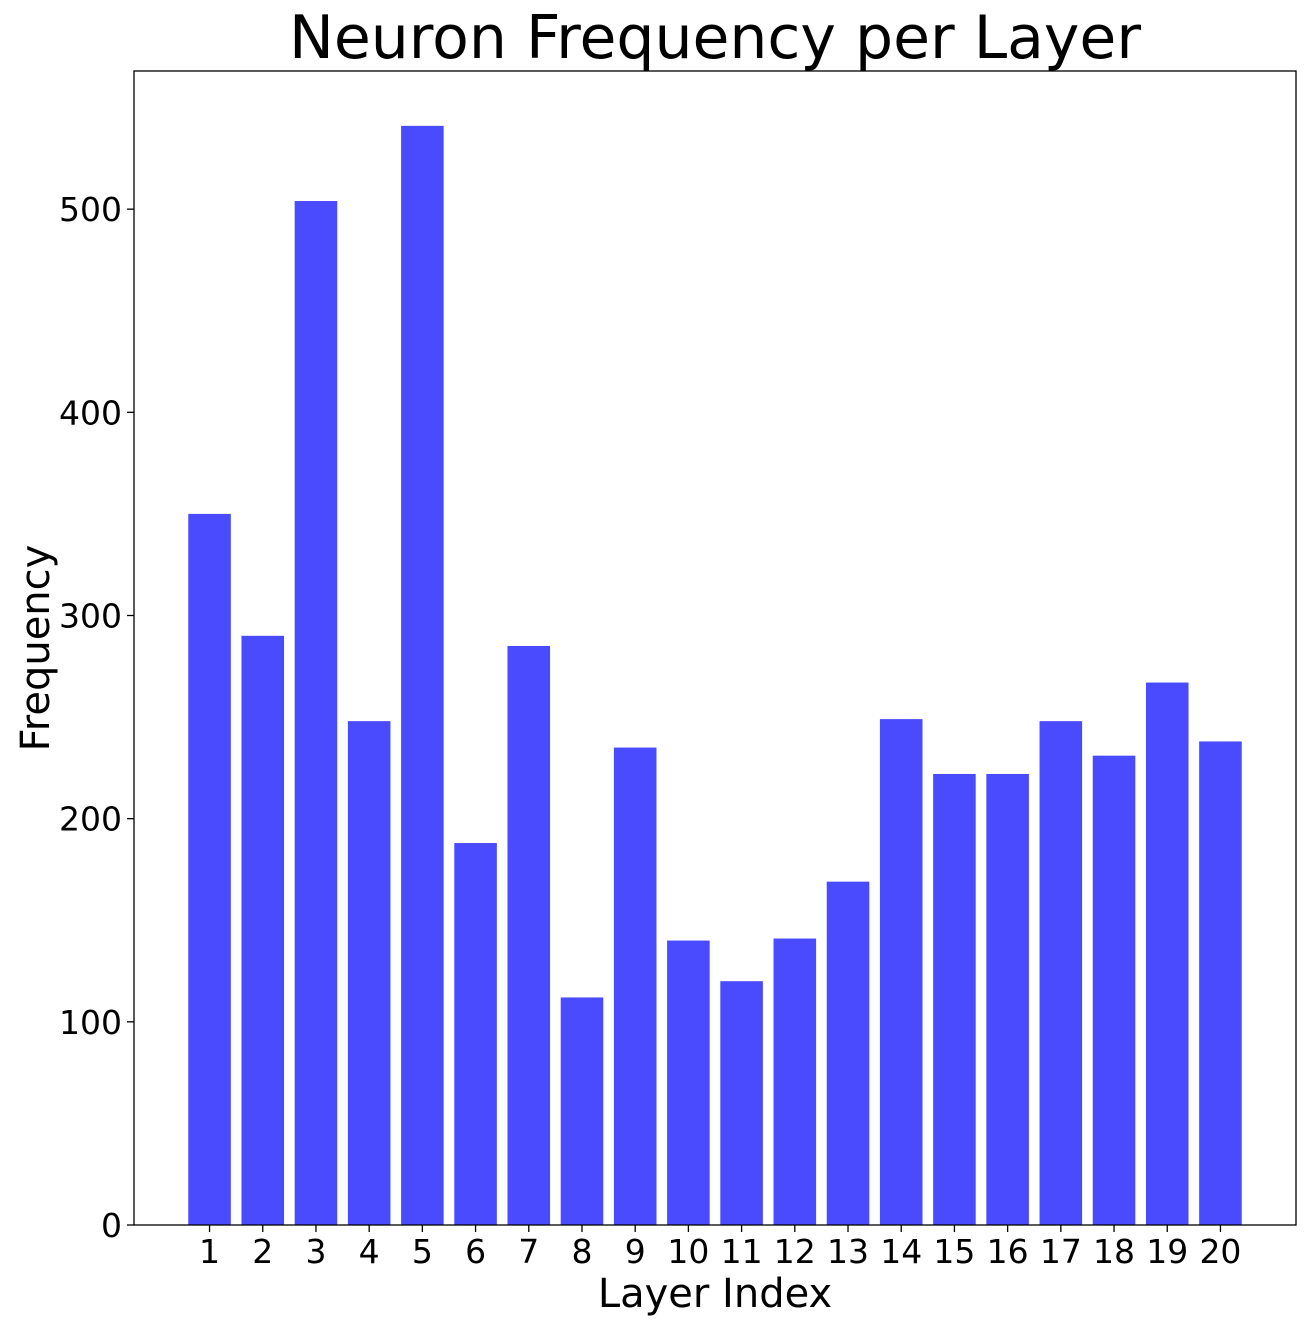 The image size is (1306, 1326). I want to click on x-axis-ticks: 1 2 3 4 5 6 7 8 9 10 11 12 13 14 15 16 17 18 19 20, so click(720, 1248).